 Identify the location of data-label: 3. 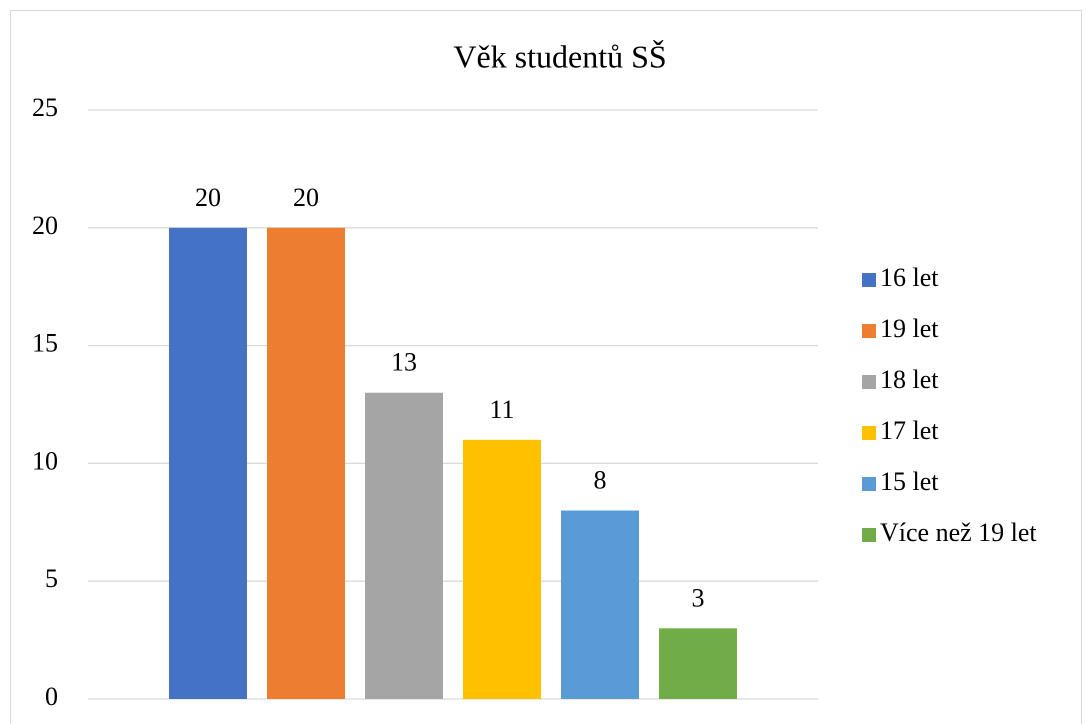
(698, 597).